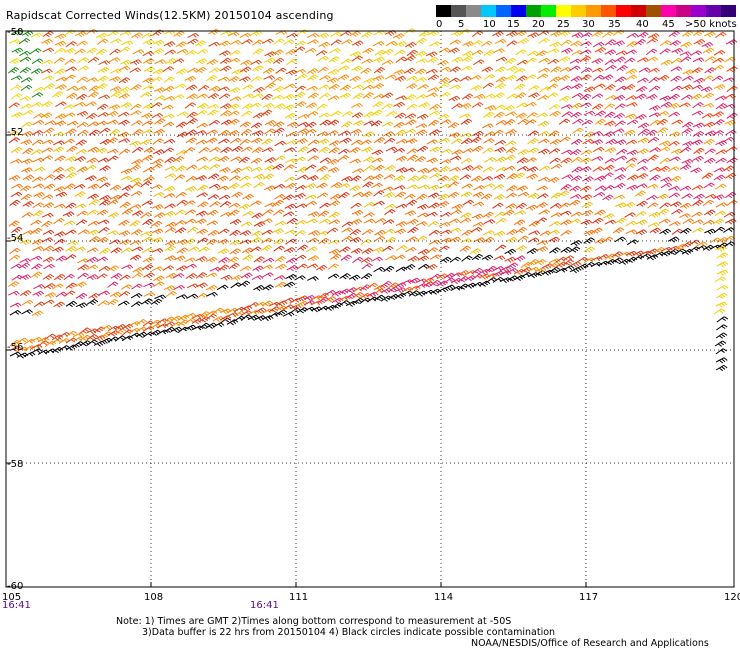 The height and width of the screenshot is (650, 740). Describe the element at coordinates (732, 597) in the screenshot. I see `lon-tick-label: 120` at that location.